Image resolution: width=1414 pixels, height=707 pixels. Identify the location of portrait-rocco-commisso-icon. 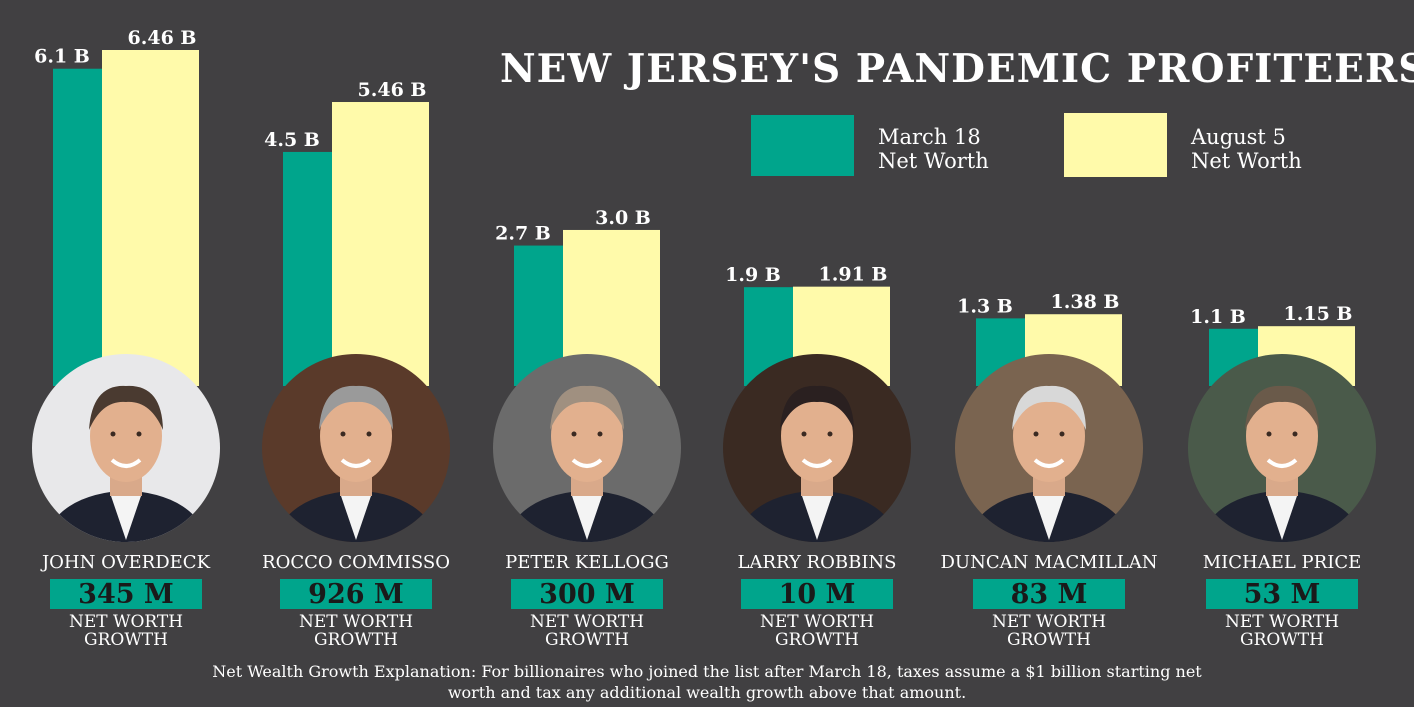
(356, 448).